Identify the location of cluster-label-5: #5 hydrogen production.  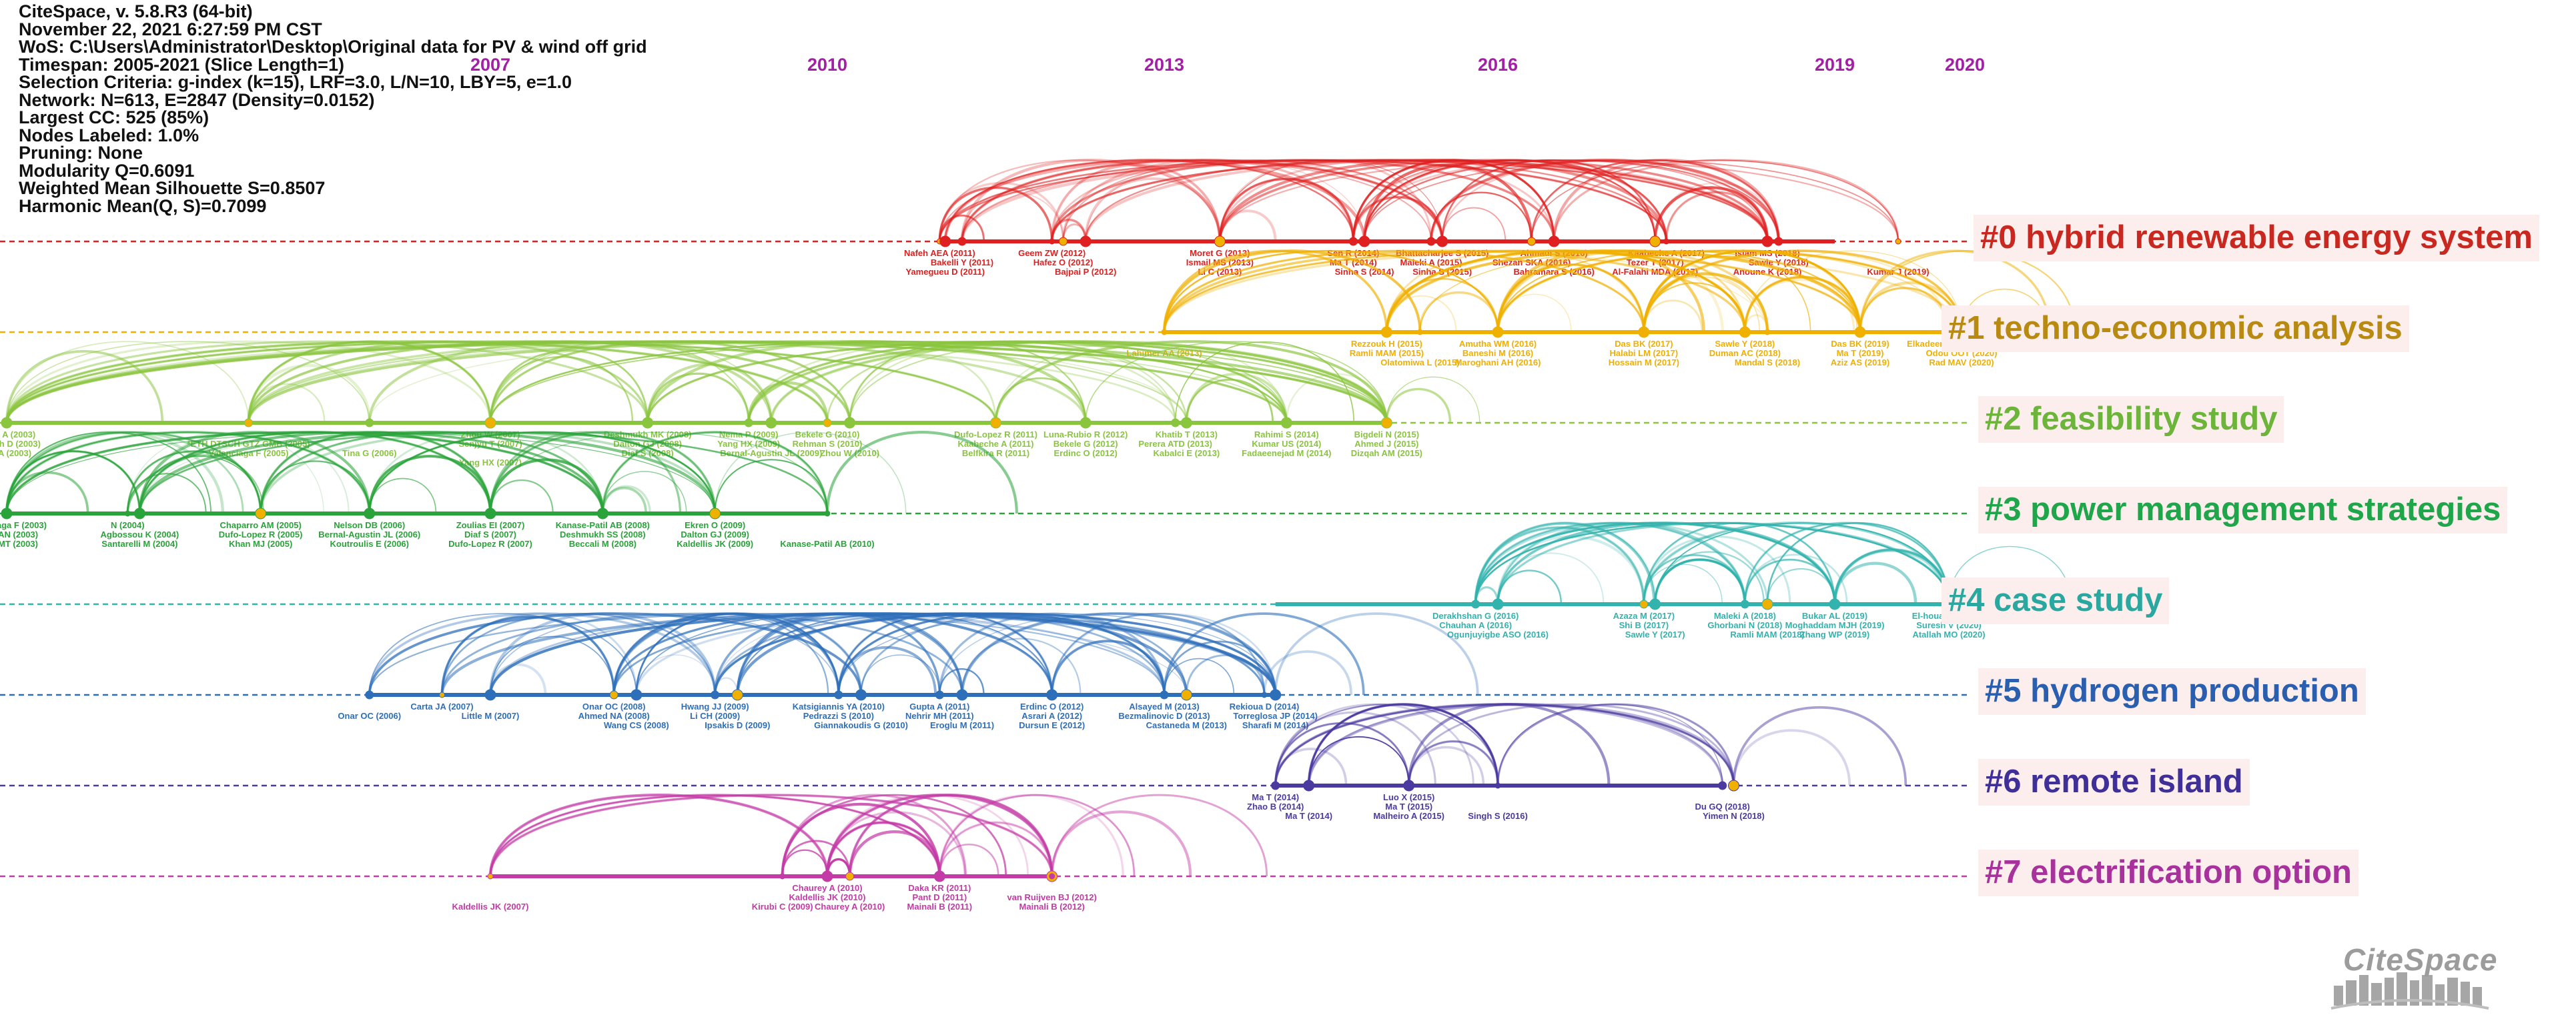
(2172, 692).